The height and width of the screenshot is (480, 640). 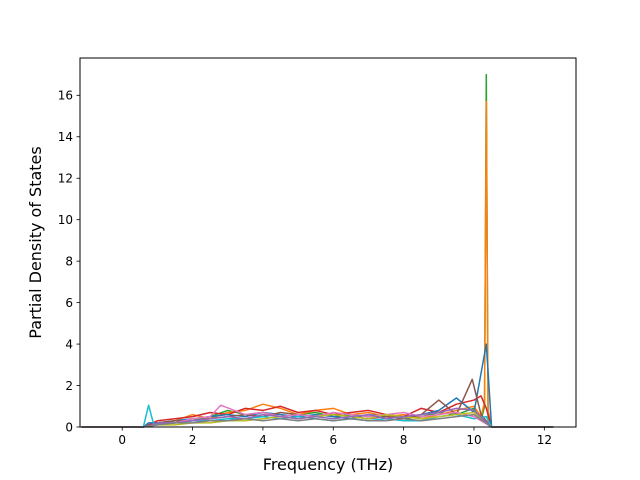 What do you see at coordinates (333, 440) in the screenshot?
I see `x-tick-label: 6` at bounding box center [333, 440].